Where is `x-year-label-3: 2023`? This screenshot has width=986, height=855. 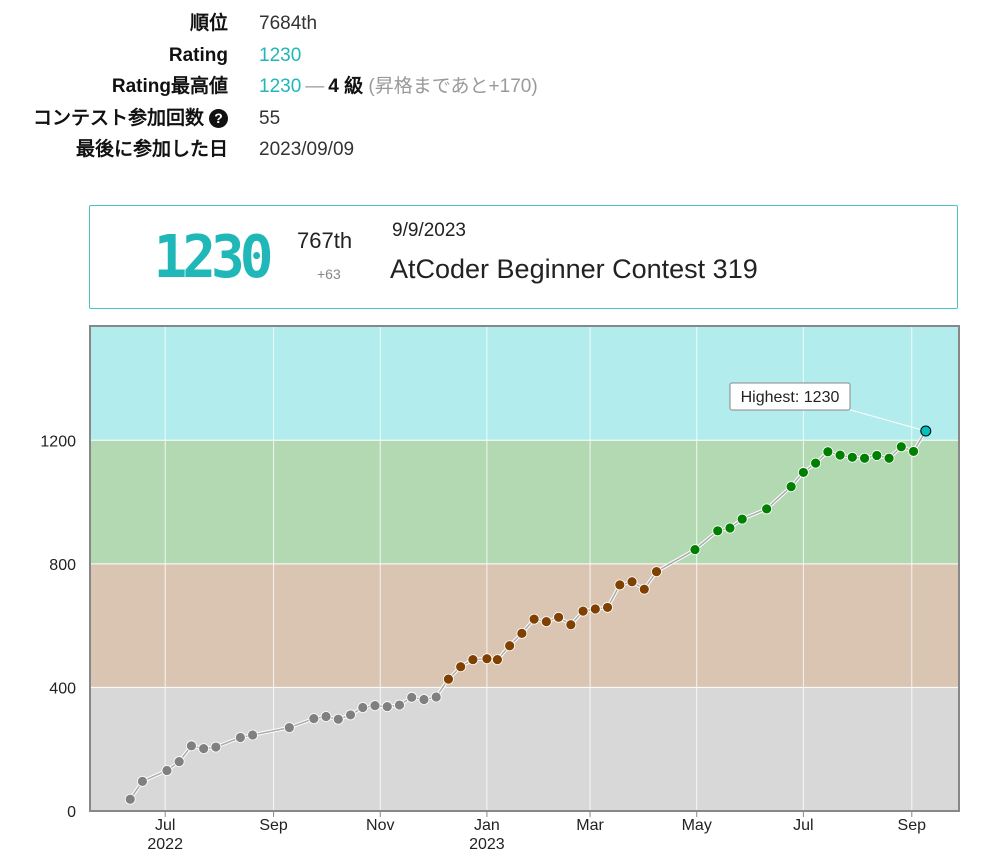
x-year-label-3: 2023 is located at coordinates (487, 844).